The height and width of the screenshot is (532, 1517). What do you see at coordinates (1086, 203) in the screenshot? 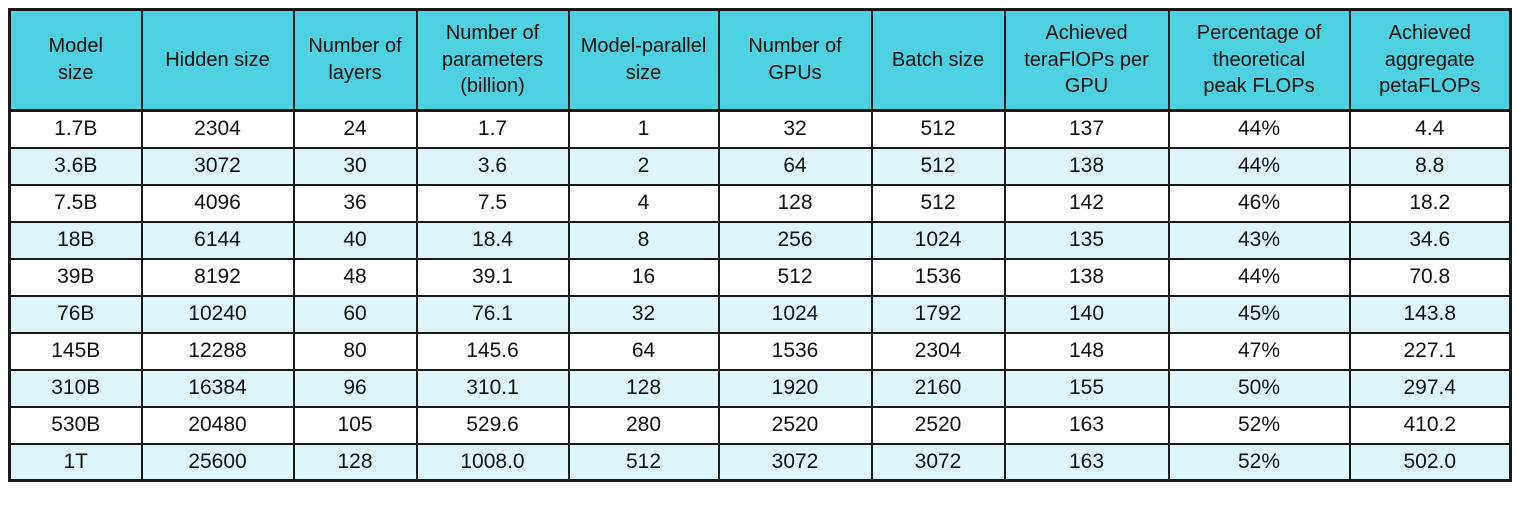
I see `table-cell: 142` at bounding box center [1086, 203].